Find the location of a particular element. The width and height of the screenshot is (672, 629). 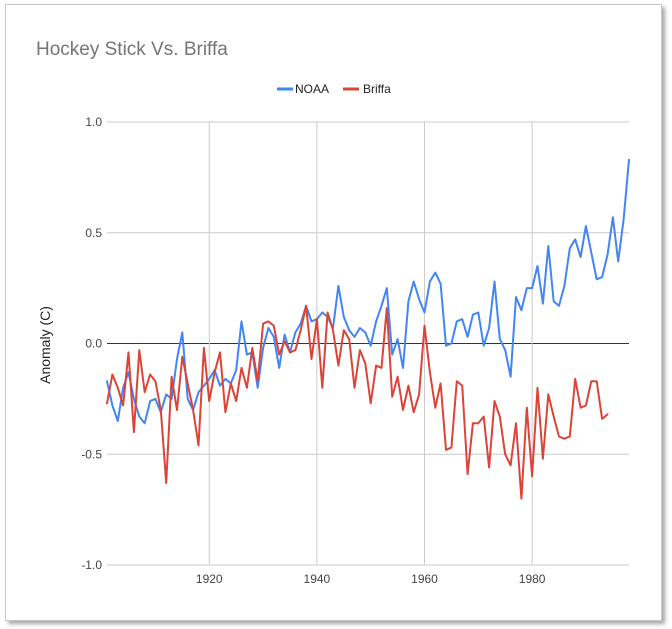

legend-label-briffa: Briffa is located at coordinates (377, 89).